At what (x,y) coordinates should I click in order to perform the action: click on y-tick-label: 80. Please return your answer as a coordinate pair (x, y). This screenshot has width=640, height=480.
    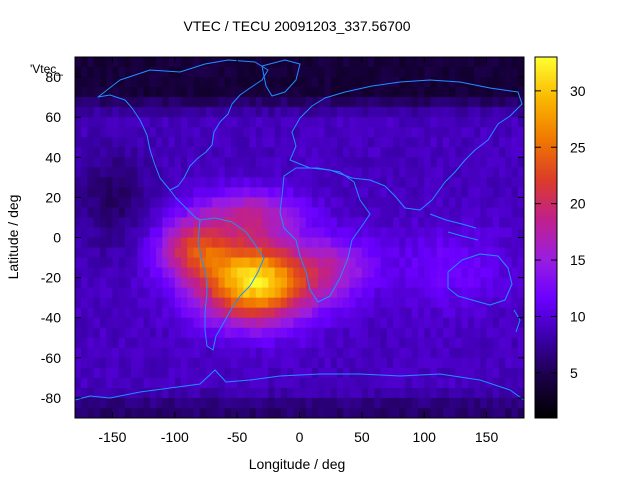
    Looking at the image, I should click on (53, 77).